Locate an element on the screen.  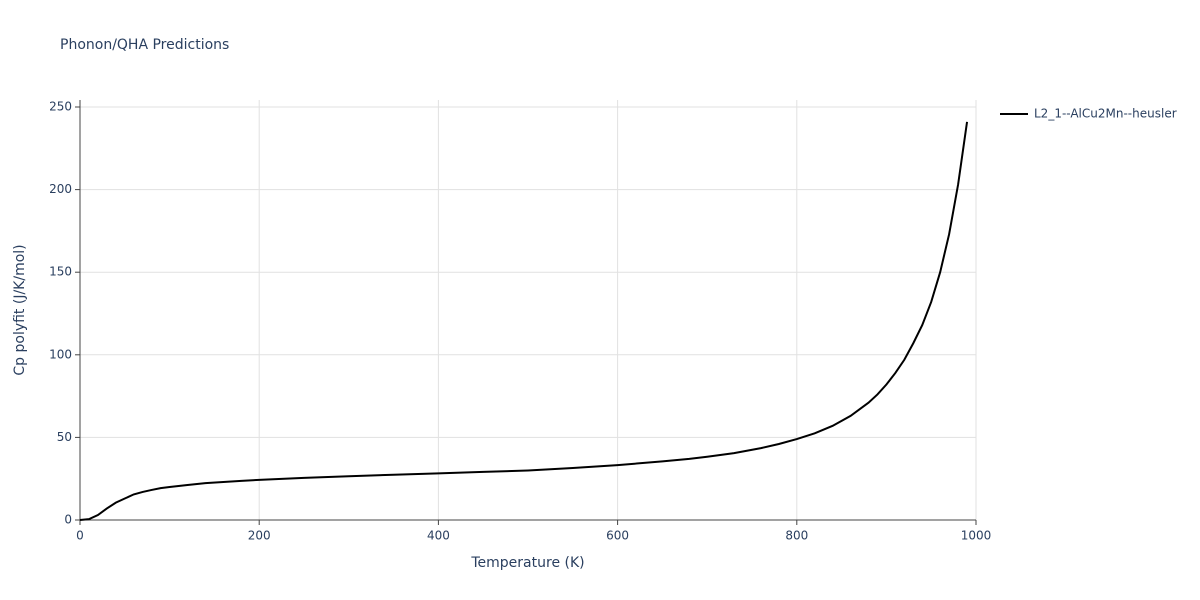
x-axis-title: Temperature (K) is located at coordinates (527, 563).